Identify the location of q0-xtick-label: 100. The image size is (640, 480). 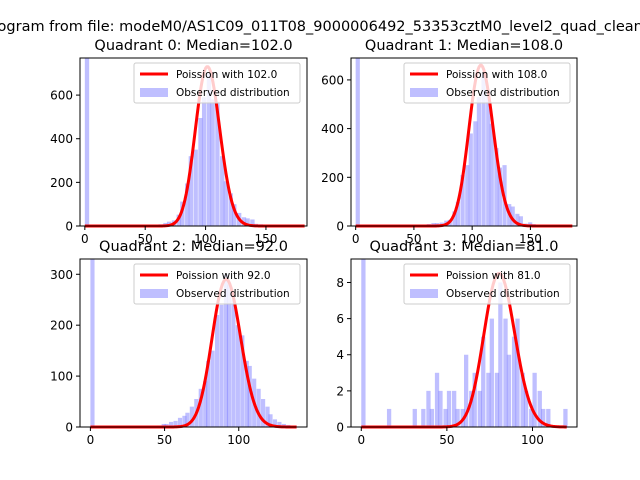
(205, 239).